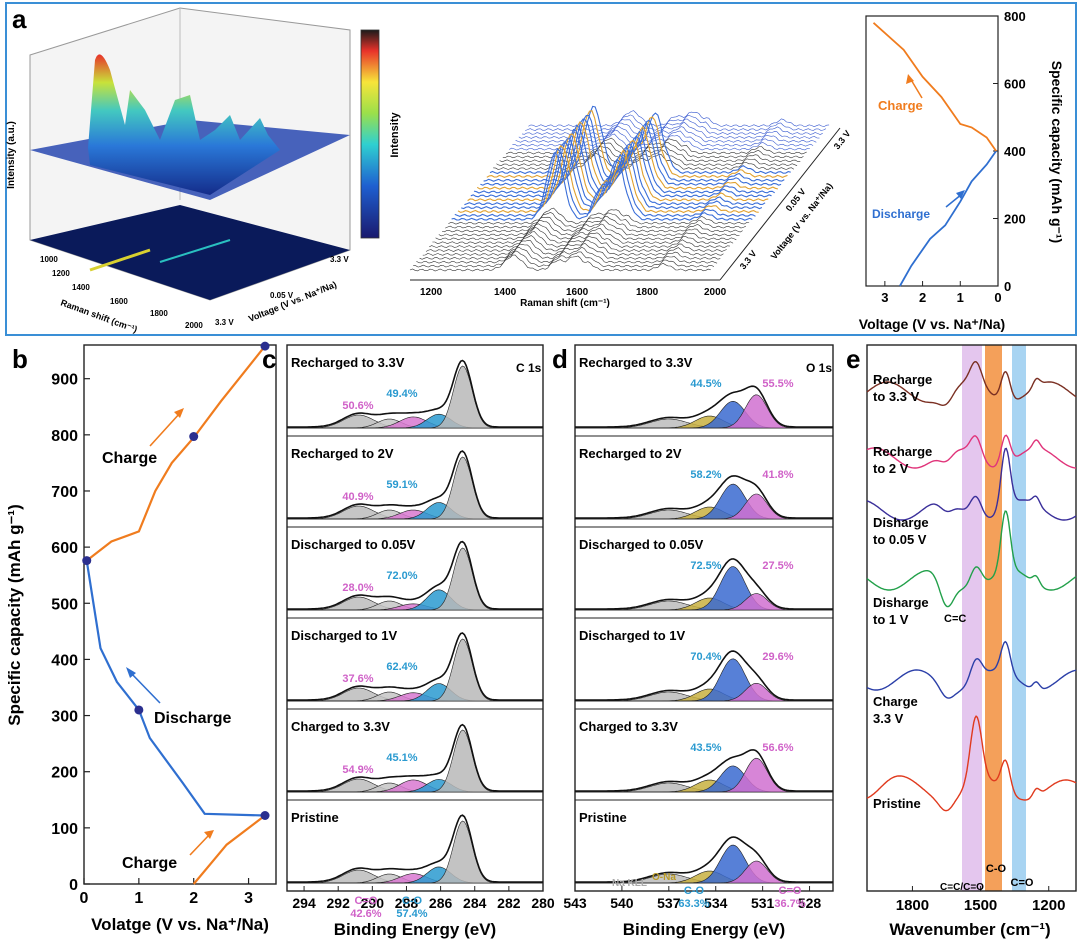 The width and height of the screenshot is (1080, 943). What do you see at coordinates (789, 904) in the screenshot?
I see `d-pristine-ceqo-pct: 36.7%` at bounding box center [789, 904].